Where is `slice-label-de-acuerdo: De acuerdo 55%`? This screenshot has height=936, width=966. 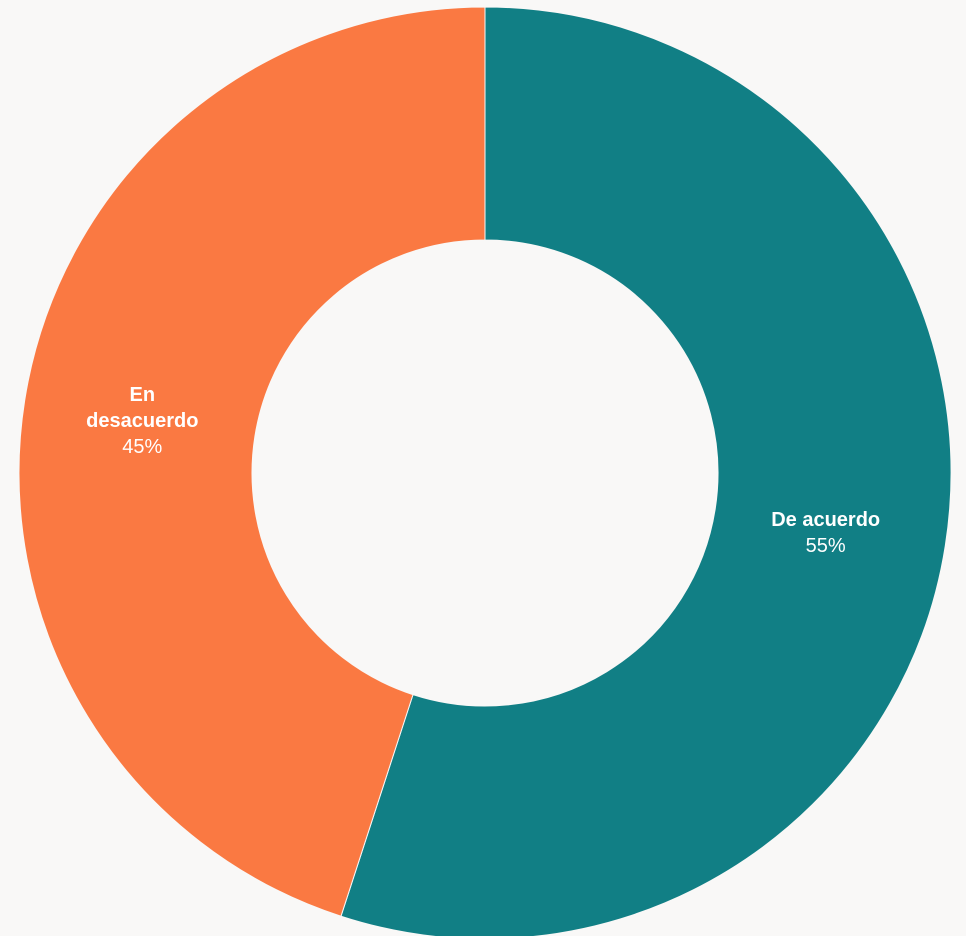 slice-label-de-acuerdo: De acuerdo 55% is located at coordinates (825, 533).